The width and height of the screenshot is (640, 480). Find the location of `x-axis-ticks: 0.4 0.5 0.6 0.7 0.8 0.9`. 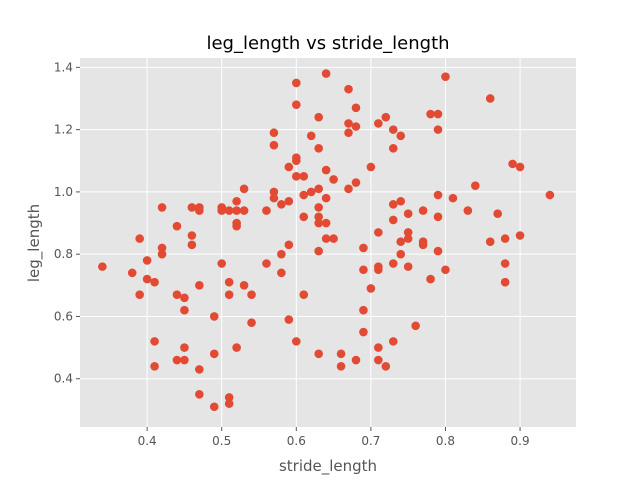

x-axis-ticks: 0.4 0.5 0.6 0.7 0.8 0.9 is located at coordinates (334, 437).